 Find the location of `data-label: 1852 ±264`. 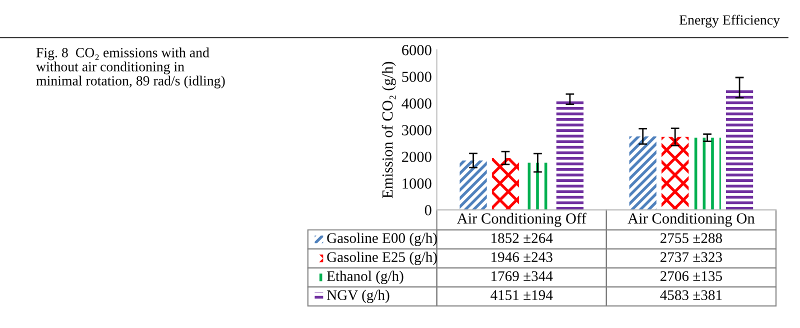

data-label: 1852 ±264 is located at coordinates (522, 238).